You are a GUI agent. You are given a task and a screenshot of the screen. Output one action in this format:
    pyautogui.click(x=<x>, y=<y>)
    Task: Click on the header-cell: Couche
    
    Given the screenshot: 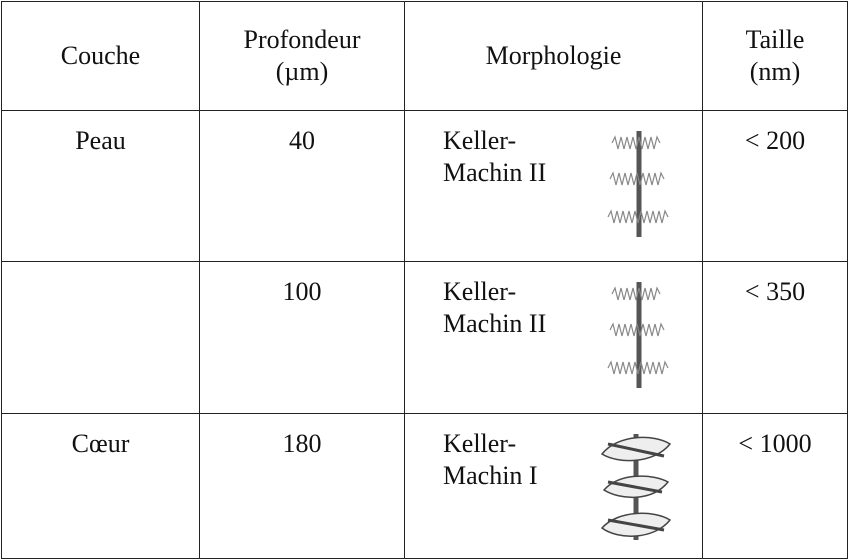 What is the action you would take?
    pyautogui.click(x=100, y=56)
    